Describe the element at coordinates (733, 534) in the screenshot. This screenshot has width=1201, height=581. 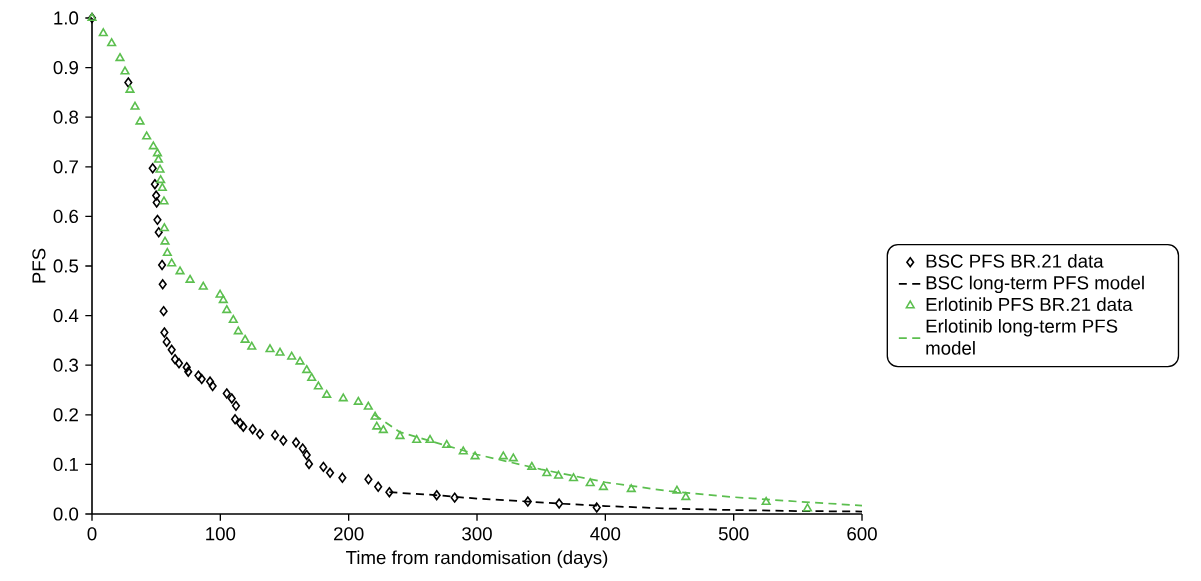
I see `x-tick-label: 500` at that location.